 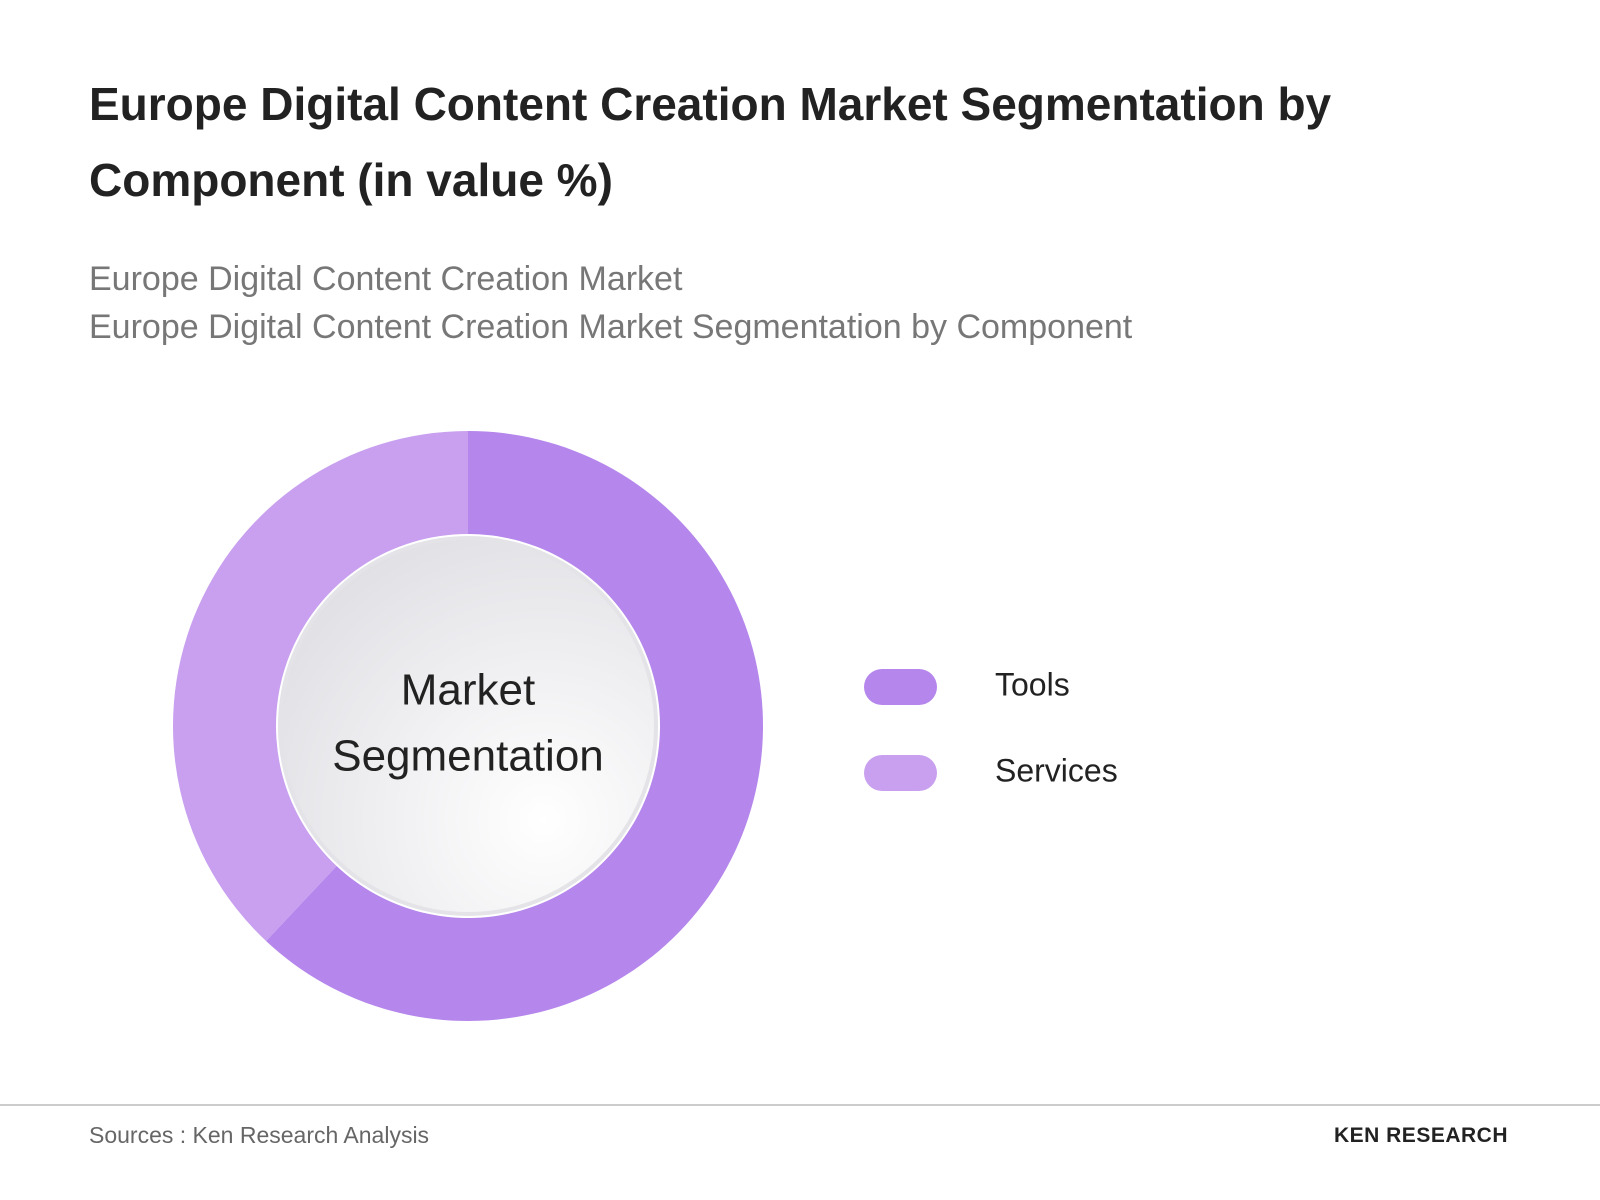 I want to click on legend-label: Tools, so click(x=1032, y=684).